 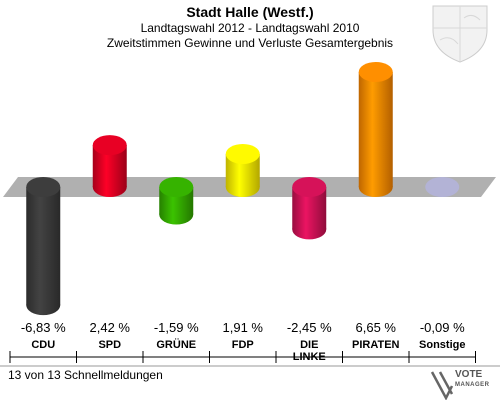 I want to click on bar-spd, so click(x=109, y=166).